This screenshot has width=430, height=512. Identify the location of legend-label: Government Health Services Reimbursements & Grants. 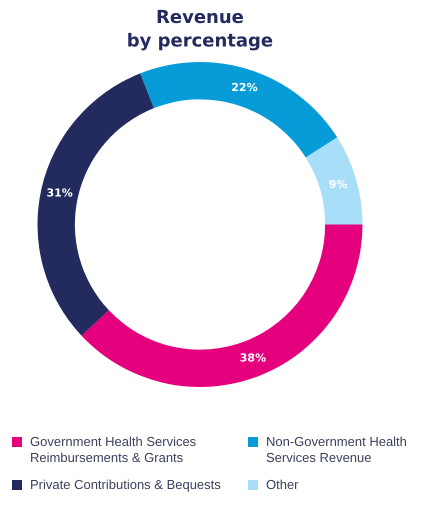
(114, 450).